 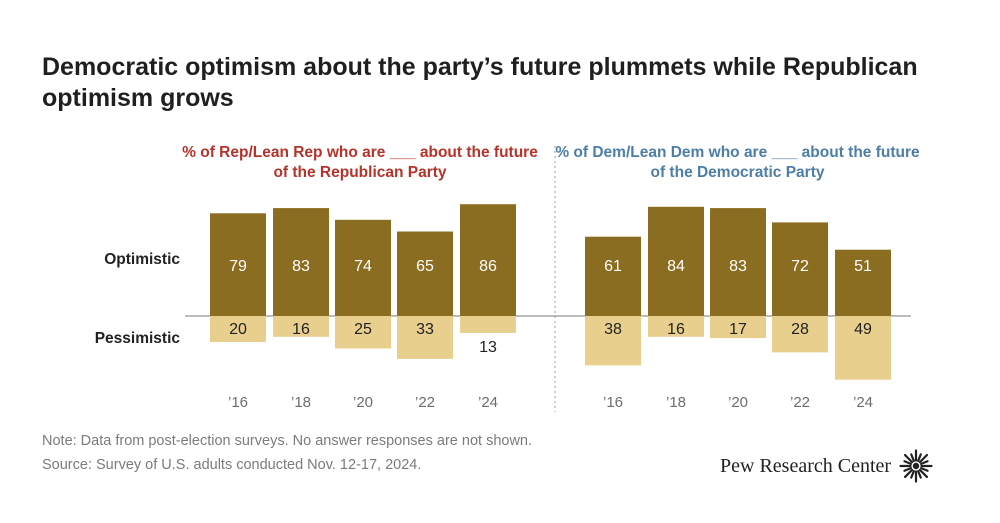 I want to click on dem-year-tick-1: ’18, so click(x=676, y=402).